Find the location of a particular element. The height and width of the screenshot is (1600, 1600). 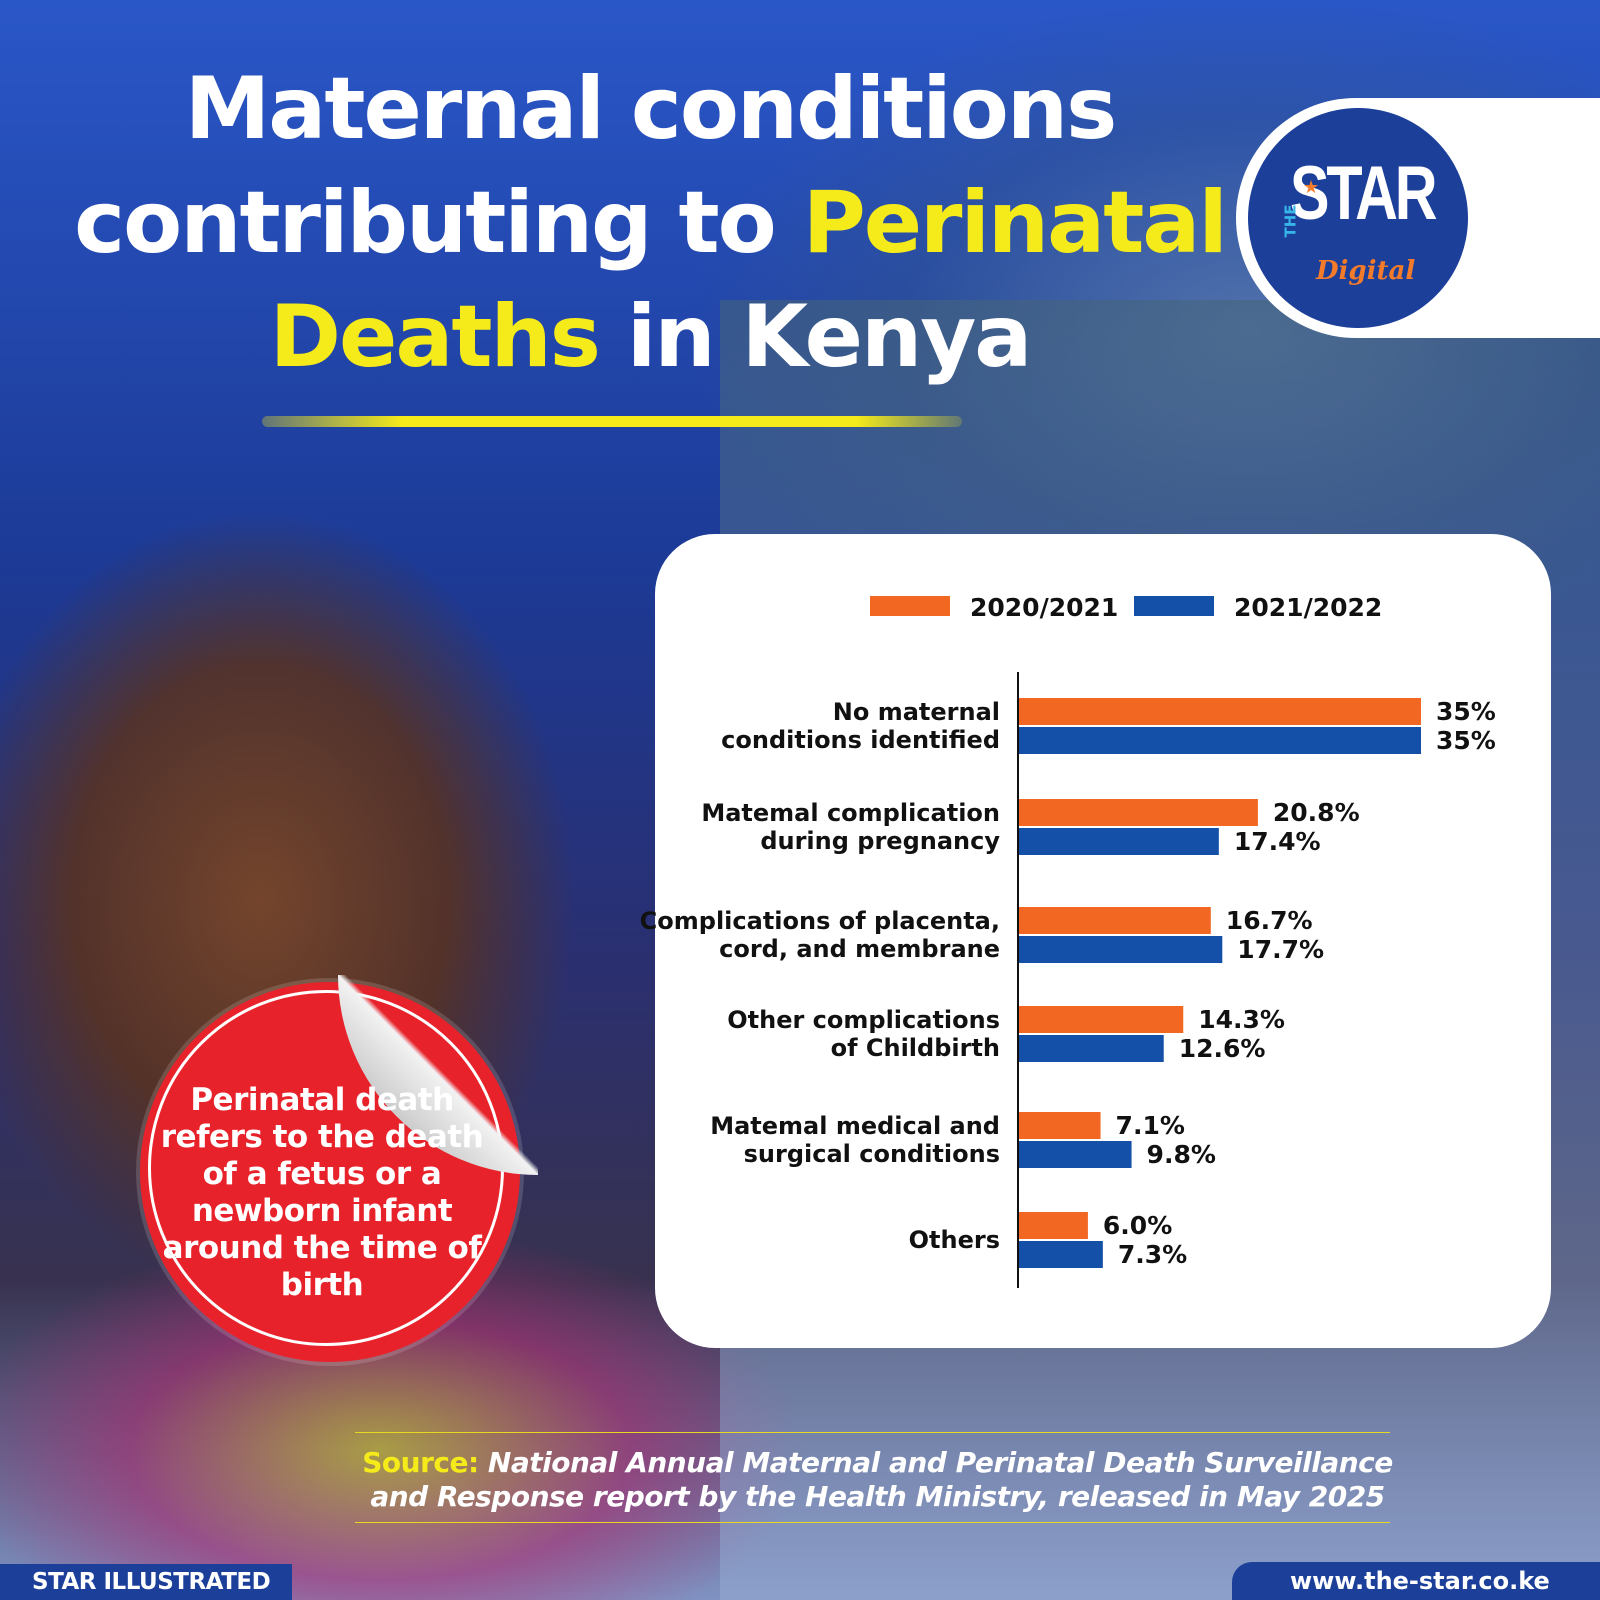

data-label: 14.3% is located at coordinates (1241, 1019).